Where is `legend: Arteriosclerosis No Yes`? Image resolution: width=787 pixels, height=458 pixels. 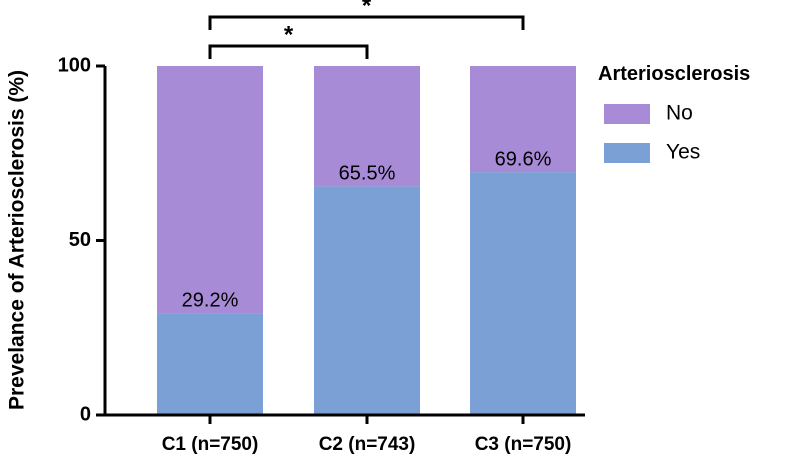
legend: Arteriosclerosis No Yes is located at coordinates (674, 113).